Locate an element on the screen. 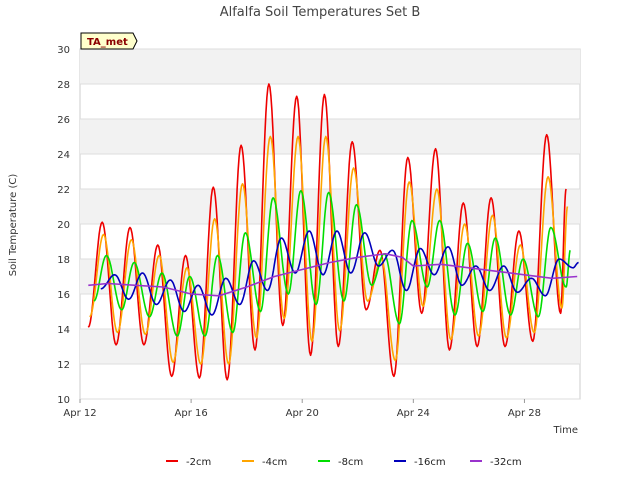 This screenshot has height=480, width=640. y-tick-label: 14 is located at coordinates (63, 330).